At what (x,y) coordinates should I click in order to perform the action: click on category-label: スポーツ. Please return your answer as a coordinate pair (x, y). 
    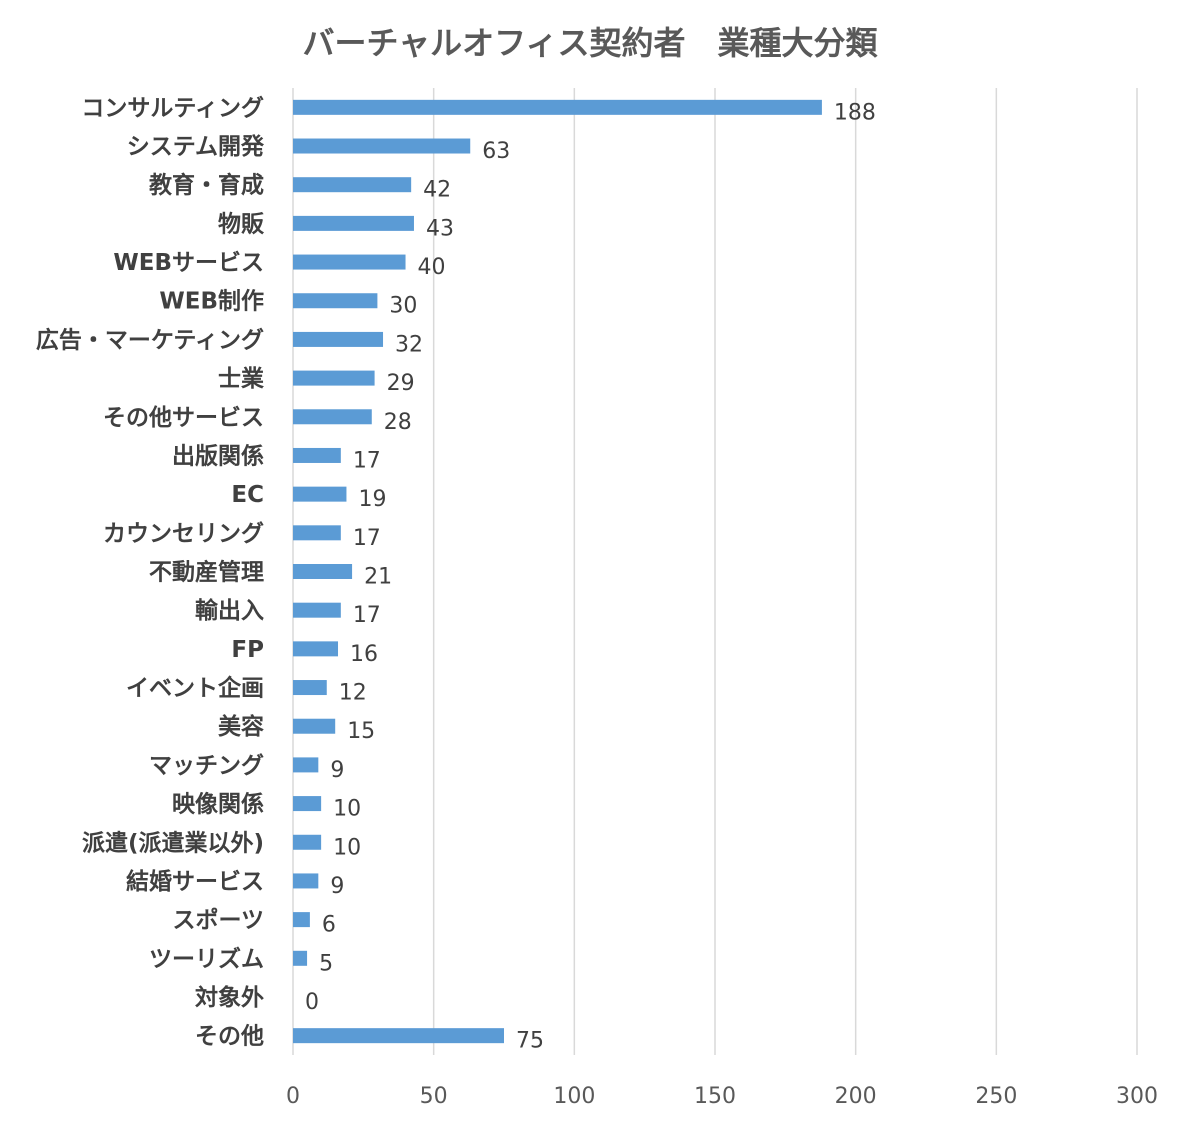
    Looking at the image, I should click on (218, 920).